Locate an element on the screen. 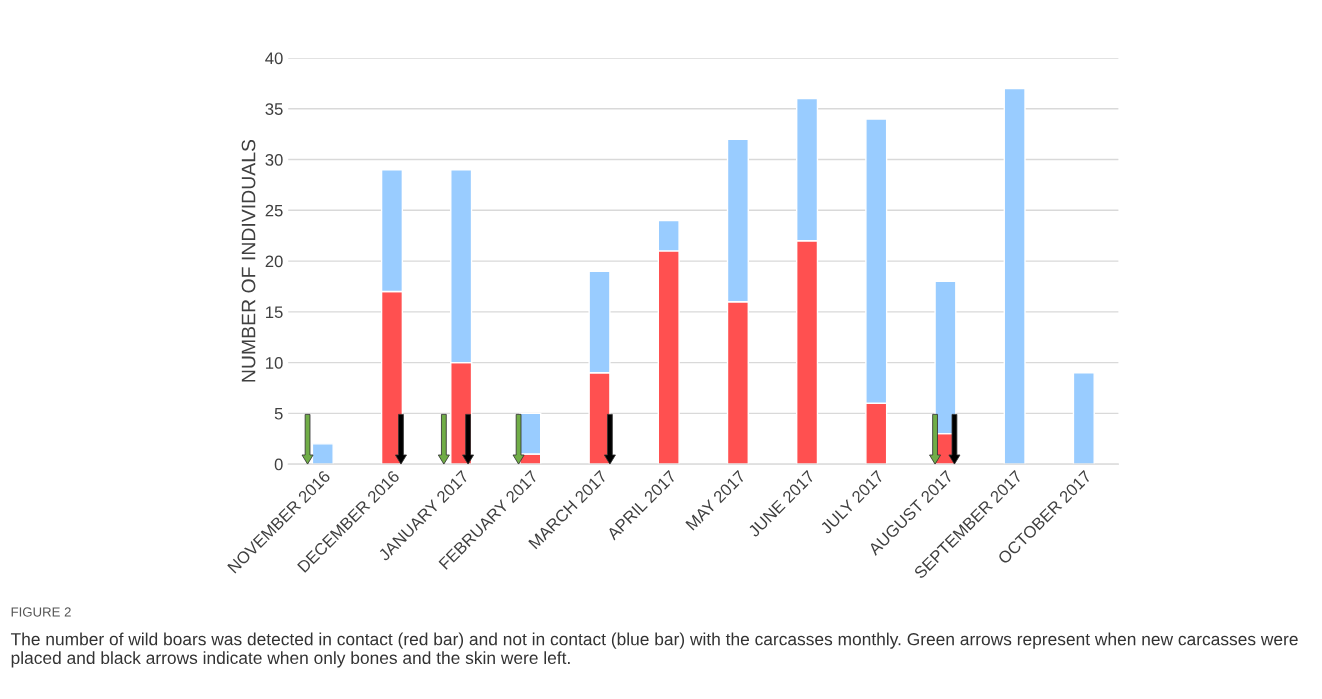 This screenshot has width=1322, height=699. y-tick-label: 20 is located at coordinates (274, 261).